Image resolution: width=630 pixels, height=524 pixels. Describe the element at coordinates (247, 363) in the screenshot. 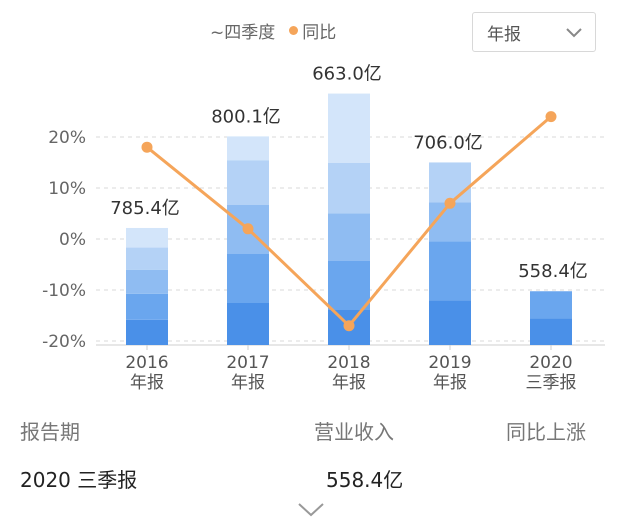

I see `x-tick-label: 2017` at that location.